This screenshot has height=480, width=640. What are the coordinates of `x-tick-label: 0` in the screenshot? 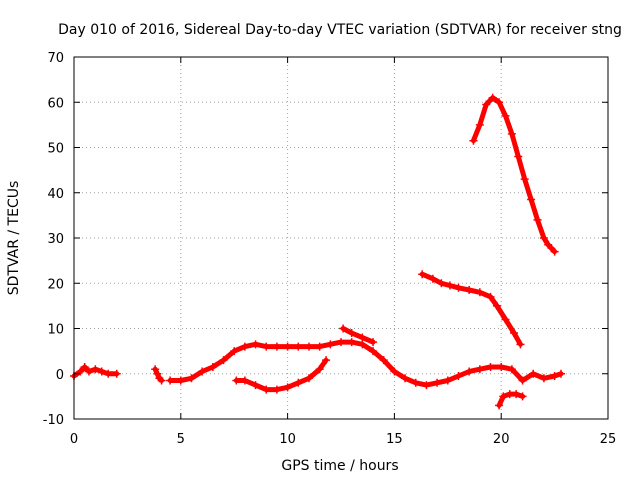 It's located at (74, 439).